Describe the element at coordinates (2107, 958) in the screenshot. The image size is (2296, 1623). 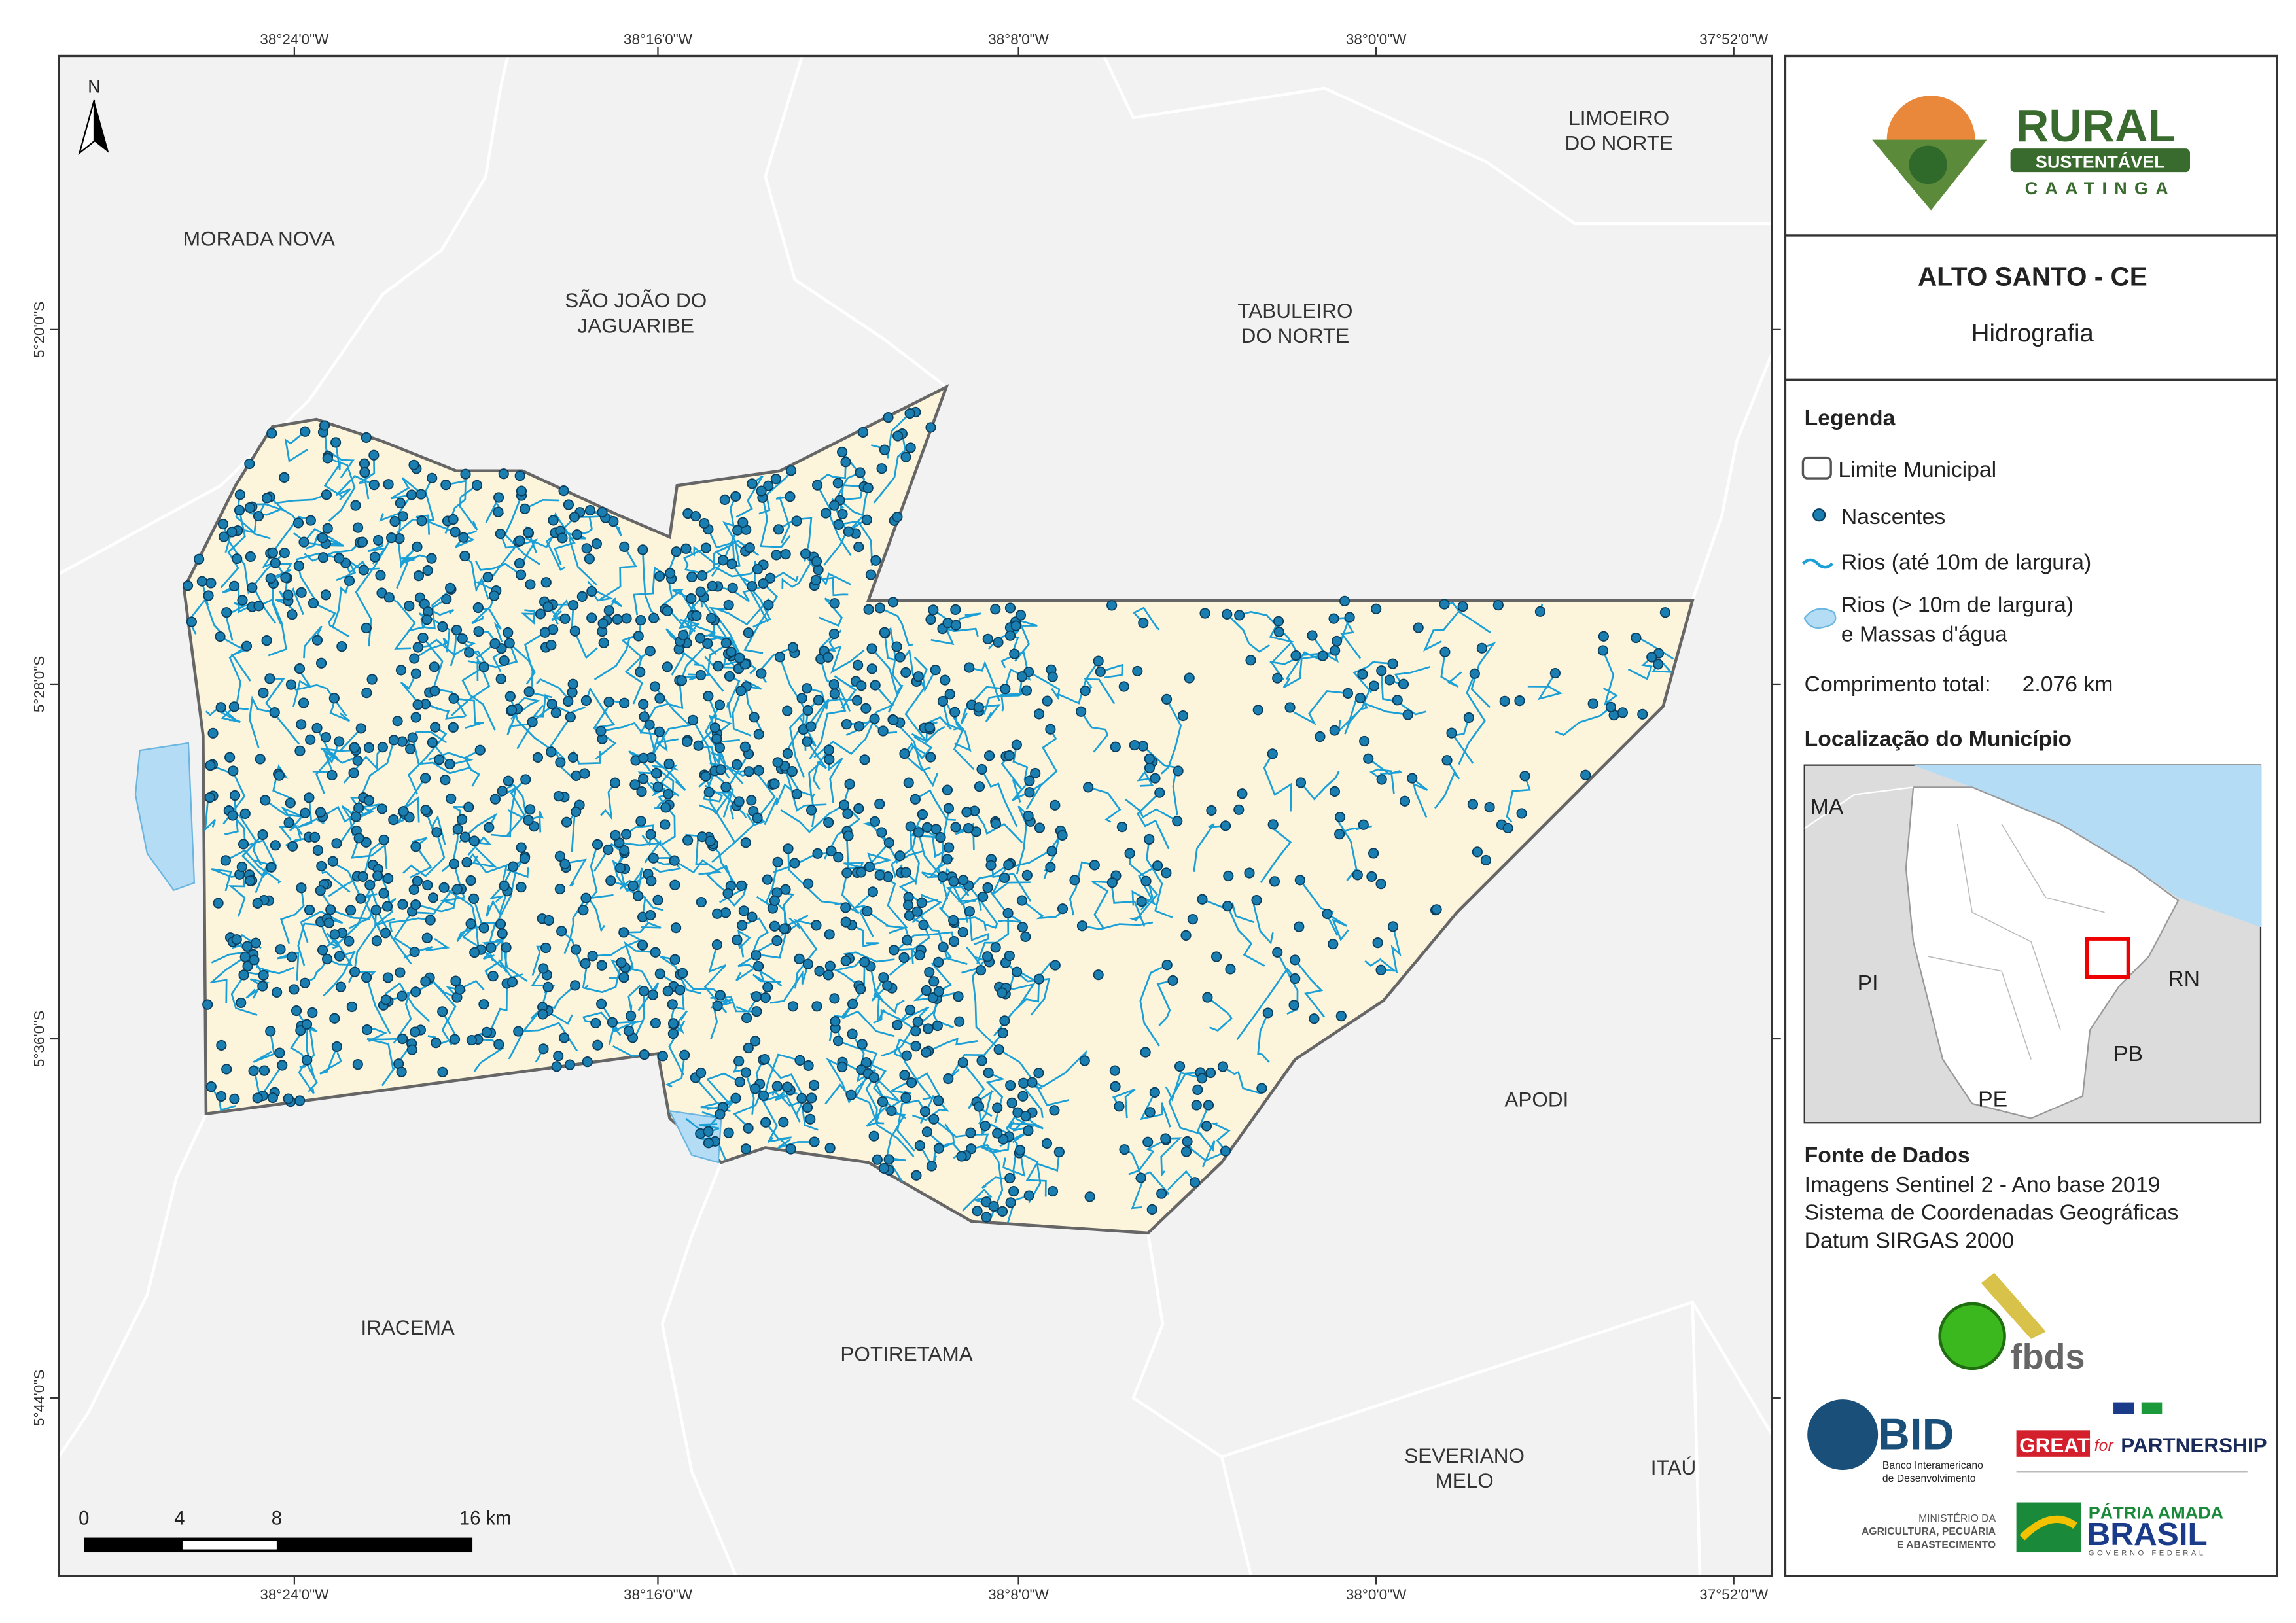
I see `inset-highlight` at that location.